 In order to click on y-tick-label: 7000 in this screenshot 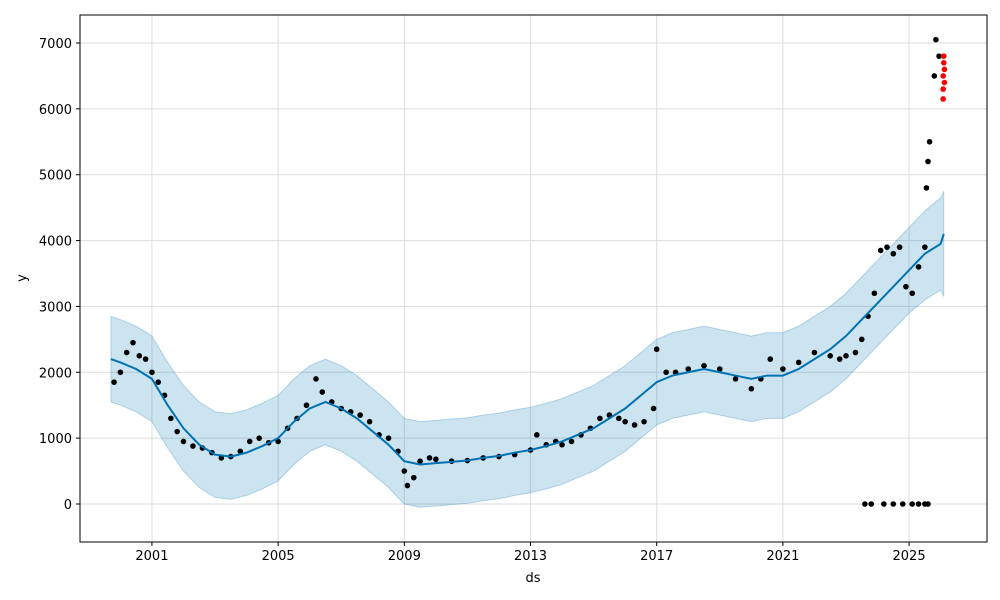, I will do `click(55, 44)`.